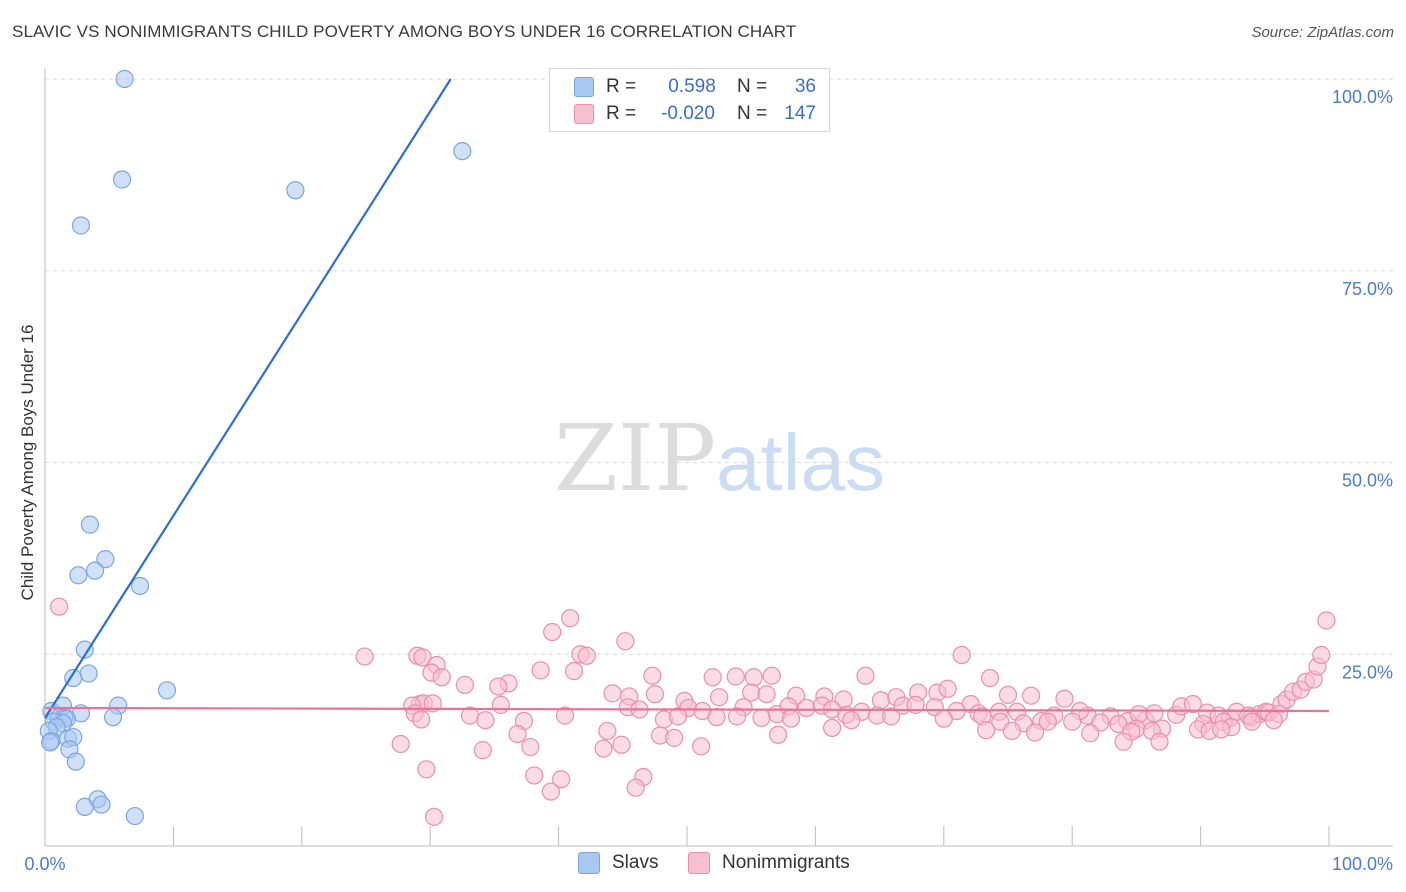 The height and width of the screenshot is (892, 1406). What do you see at coordinates (805, 86) in the screenshot?
I see `legend-n-value-slavs: 36` at bounding box center [805, 86].